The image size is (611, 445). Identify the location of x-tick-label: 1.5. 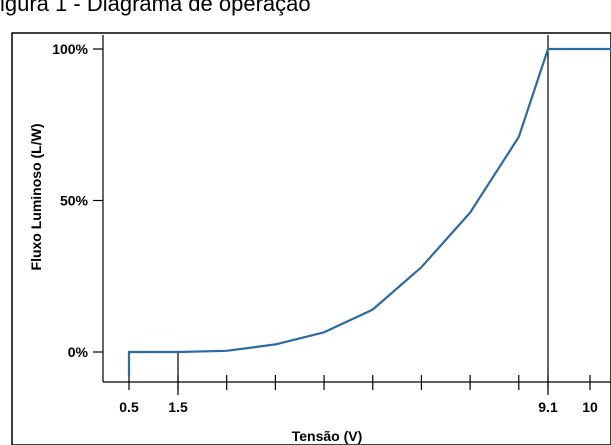
(178, 407).